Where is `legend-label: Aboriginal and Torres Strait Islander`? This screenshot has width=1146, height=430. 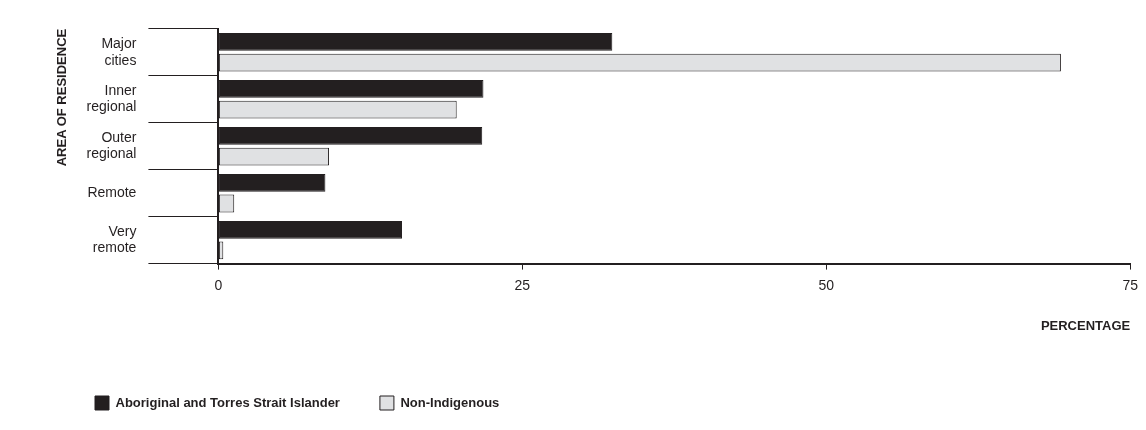
legend-label: Aboriginal and Torres Strait Islander is located at coordinates (227, 402).